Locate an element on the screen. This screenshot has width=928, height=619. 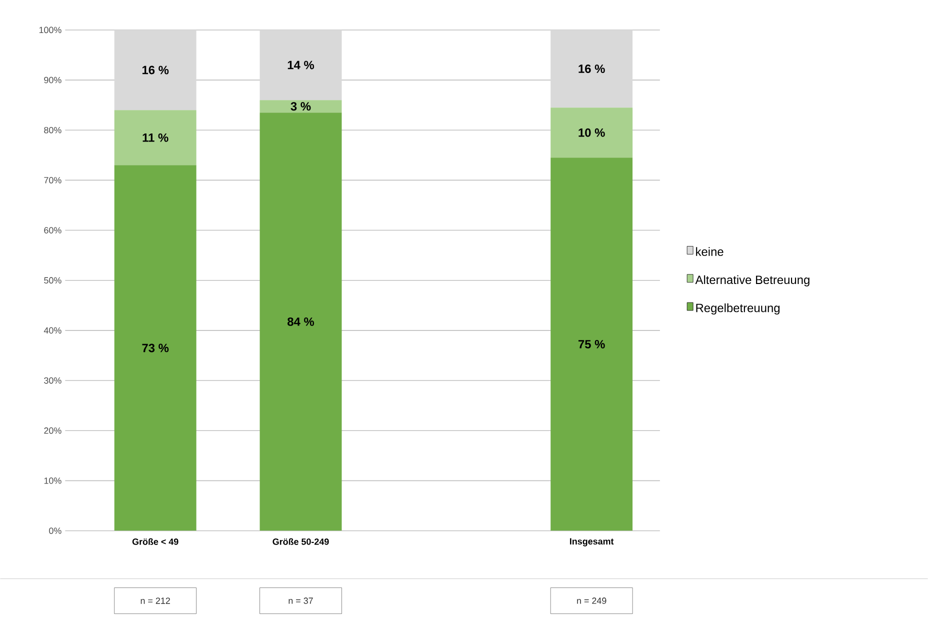
data-label: 10 % is located at coordinates (591, 132).